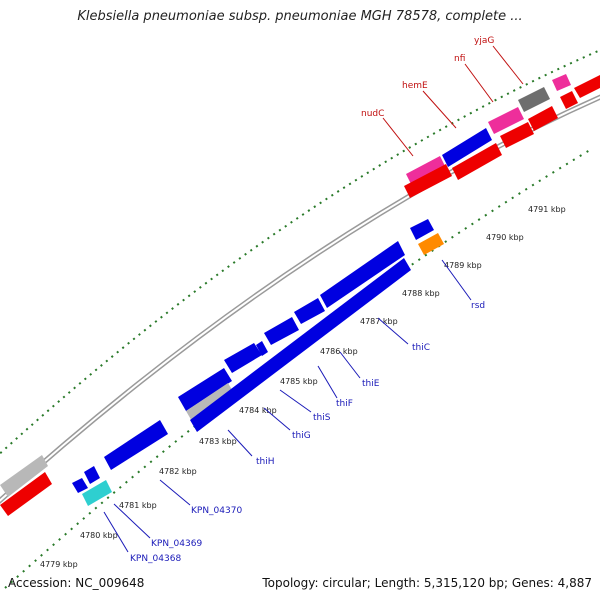  Describe the element at coordinates (463, 265) in the screenshot. I see `scale-label: 4789 kbp` at that location.